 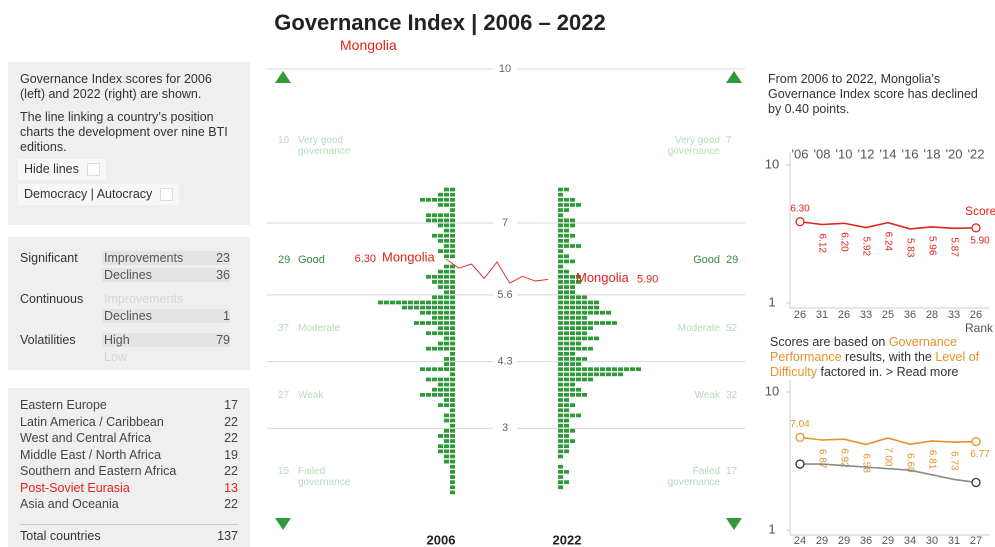 I want to click on rank: 36, so click(x=866, y=541).